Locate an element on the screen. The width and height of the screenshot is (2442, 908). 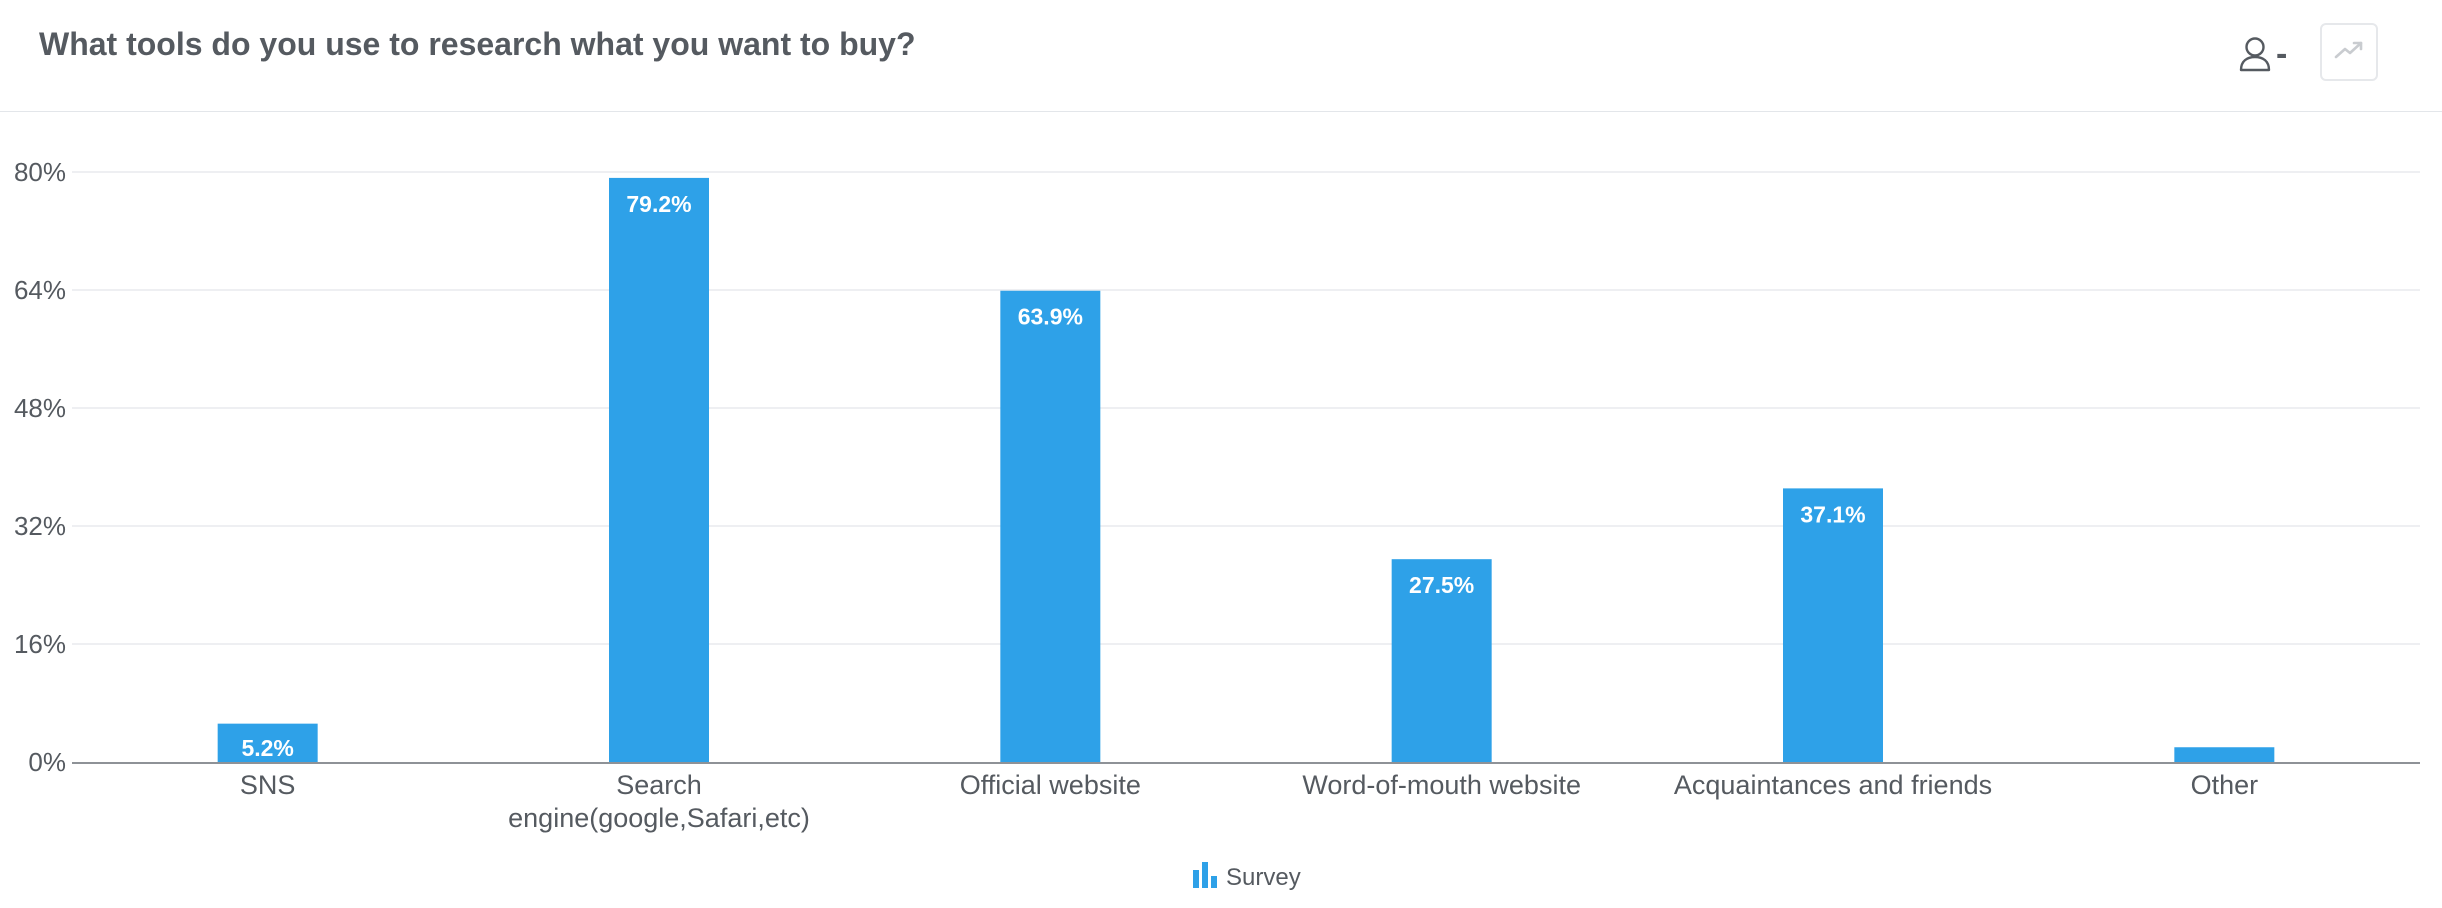
trend-toggle-button is located at coordinates (2349, 52).